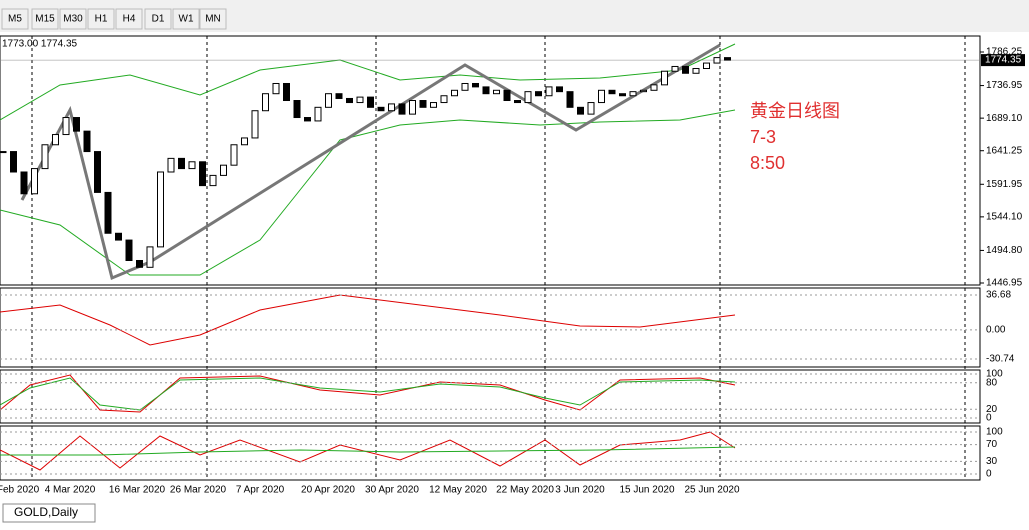  I want to click on date-label: 4 Mar 2020, so click(70, 490).